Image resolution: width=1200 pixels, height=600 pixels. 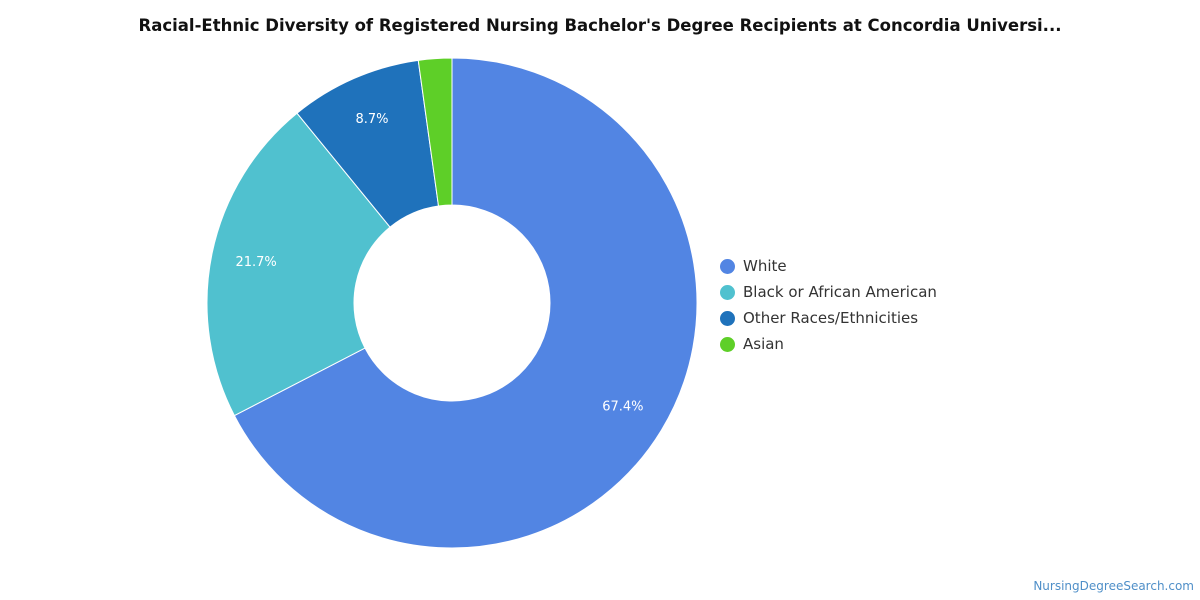 I want to click on legend-item-black-or-african-american: Black or African American, so click(x=828, y=292).